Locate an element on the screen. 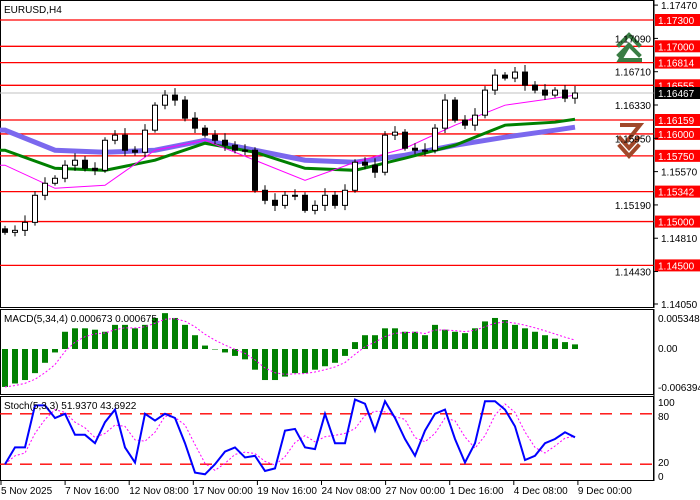  macd-label: MACD(5,34,4) 0.000673 0.000675 is located at coordinates (80, 319).